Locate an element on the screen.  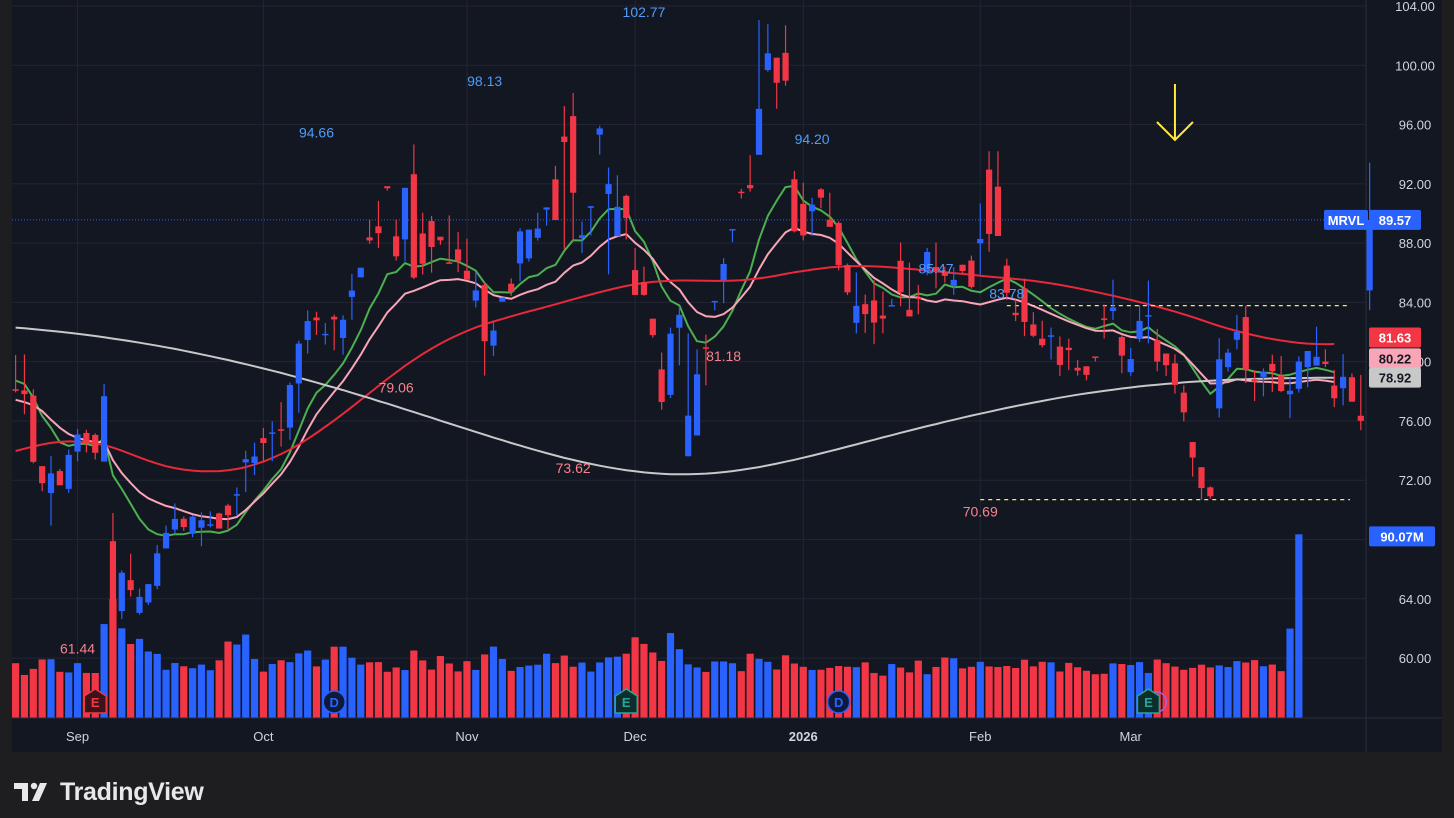
volume-badge-label: 90.07M is located at coordinates (1401, 536).